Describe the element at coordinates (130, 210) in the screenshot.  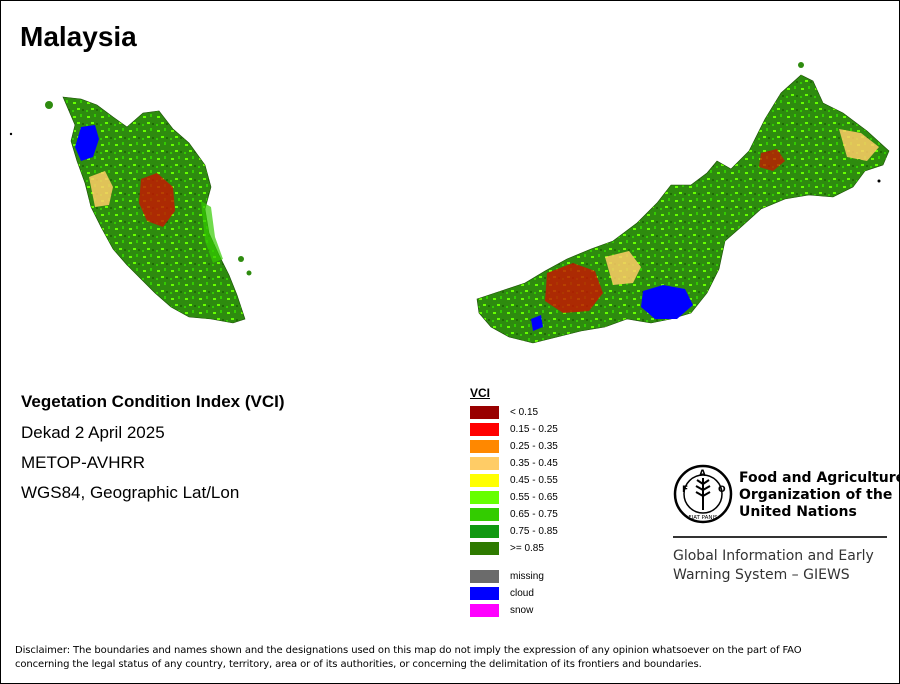
I see `peninsular-malaysia` at that location.